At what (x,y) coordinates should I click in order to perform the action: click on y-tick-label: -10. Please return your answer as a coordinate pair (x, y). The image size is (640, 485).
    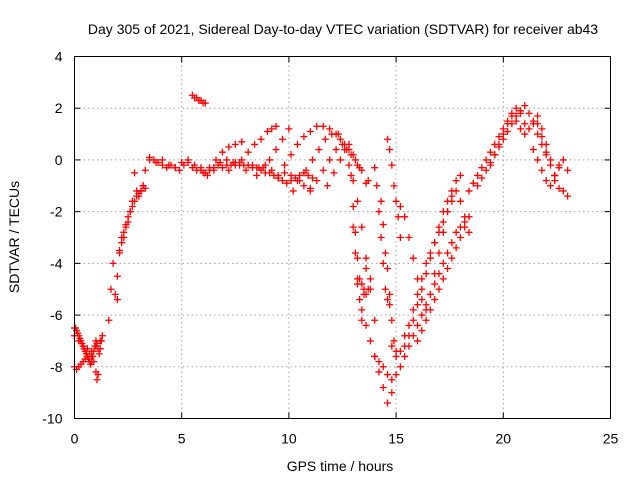
    Looking at the image, I should click on (52, 419).